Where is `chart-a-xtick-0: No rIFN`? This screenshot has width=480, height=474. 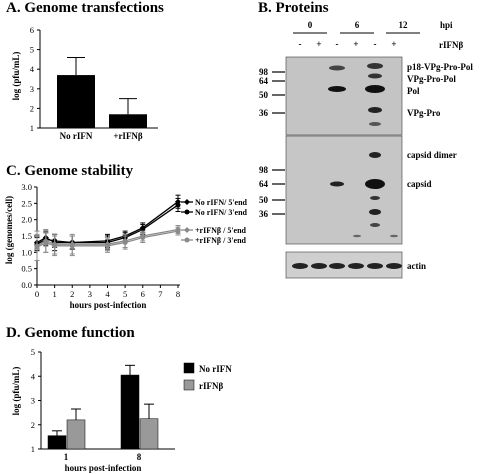 chart-a-xtick-0: No rIFN is located at coordinates (76, 136).